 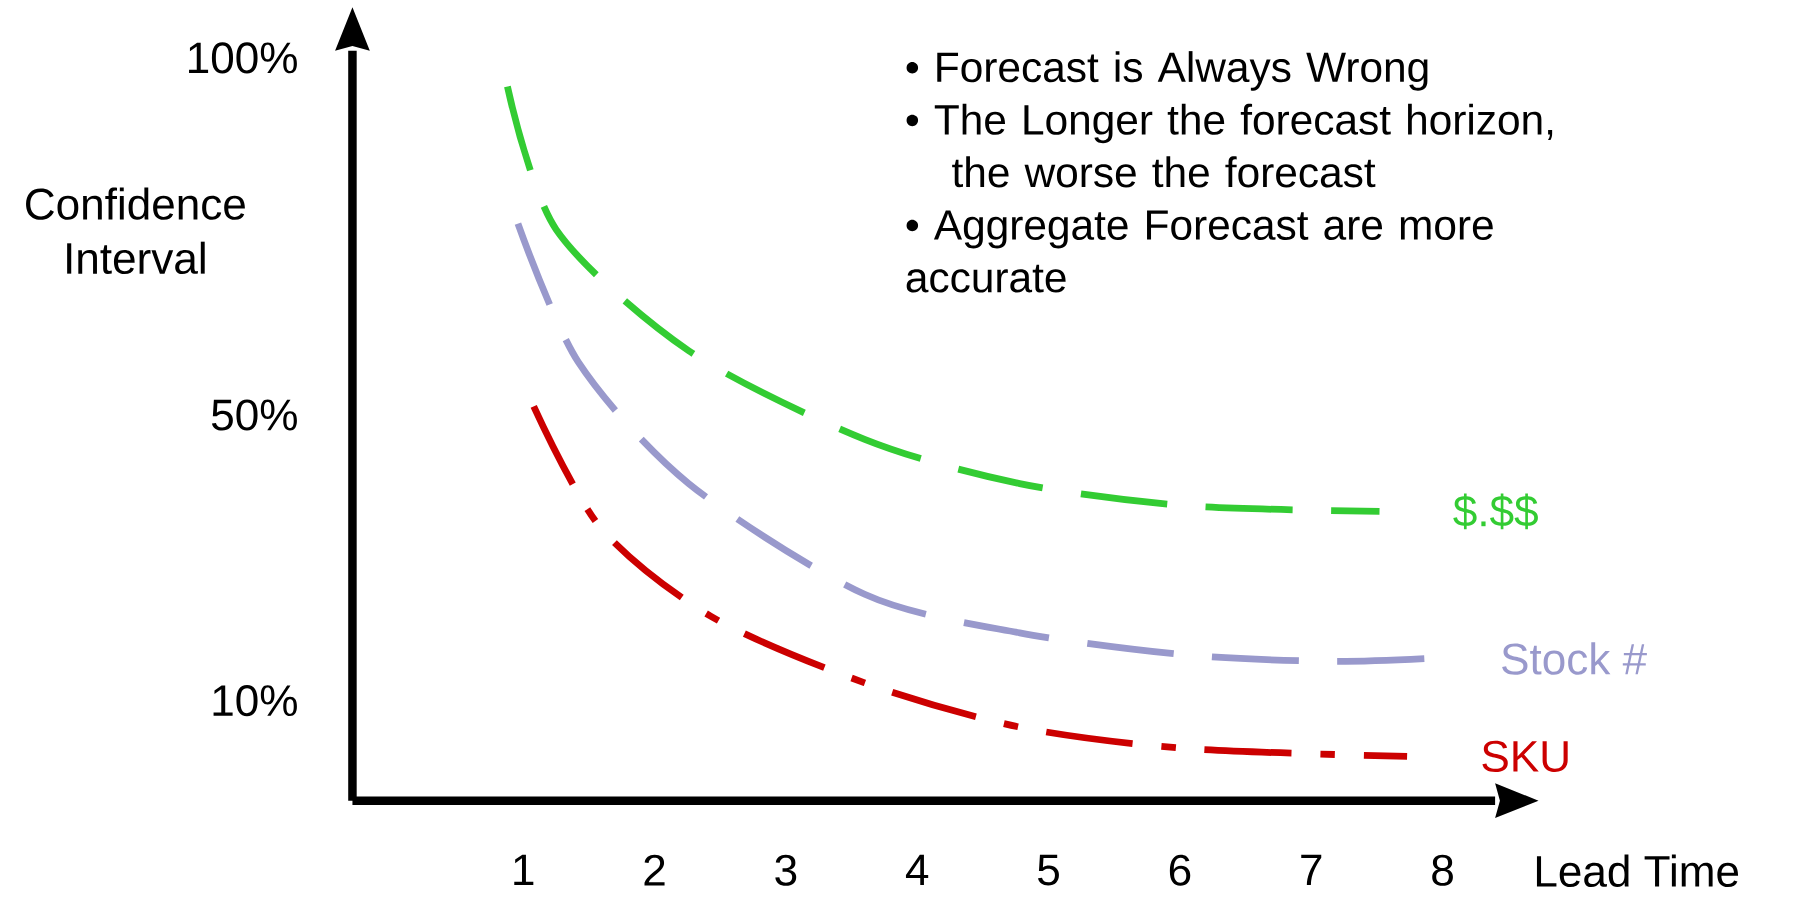 What do you see at coordinates (1180, 870) in the screenshot?
I see `x-tick-label: 6` at bounding box center [1180, 870].